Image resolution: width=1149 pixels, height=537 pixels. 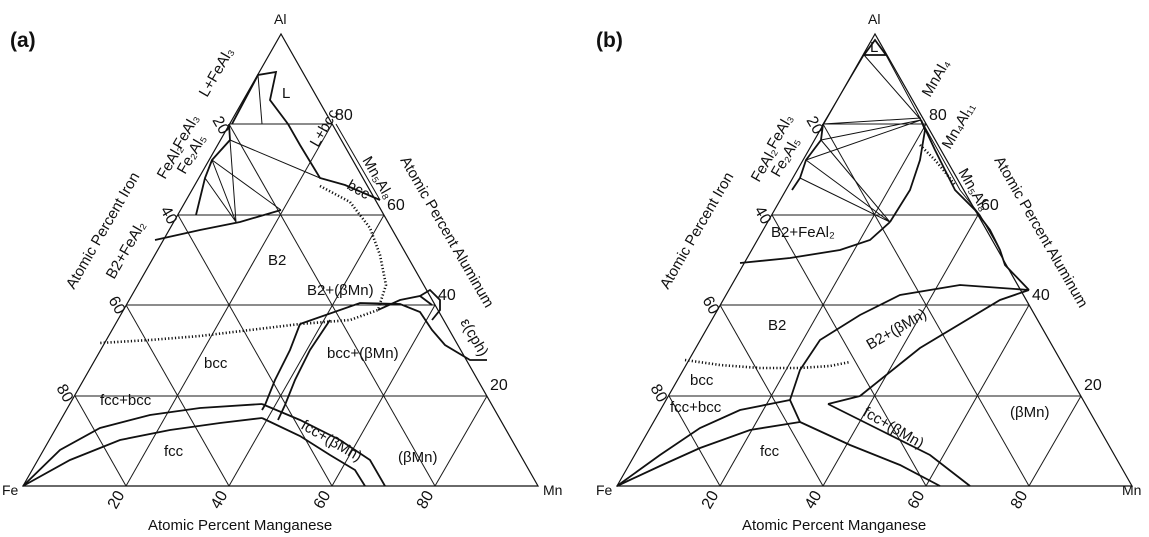 What do you see at coordinates (243, 264) in the screenshot?
I see `panel-a-order-disorder-line` at bounding box center [243, 264].